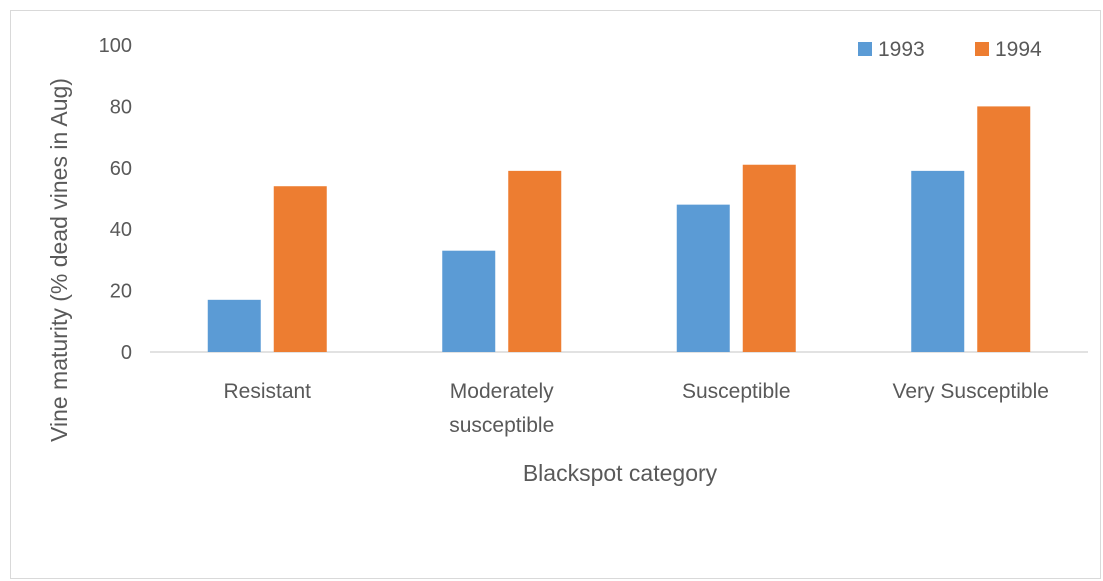 The image size is (1103, 581). What do you see at coordinates (901, 49) in the screenshot?
I see `legend-label-1993: 1993` at bounding box center [901, 49].